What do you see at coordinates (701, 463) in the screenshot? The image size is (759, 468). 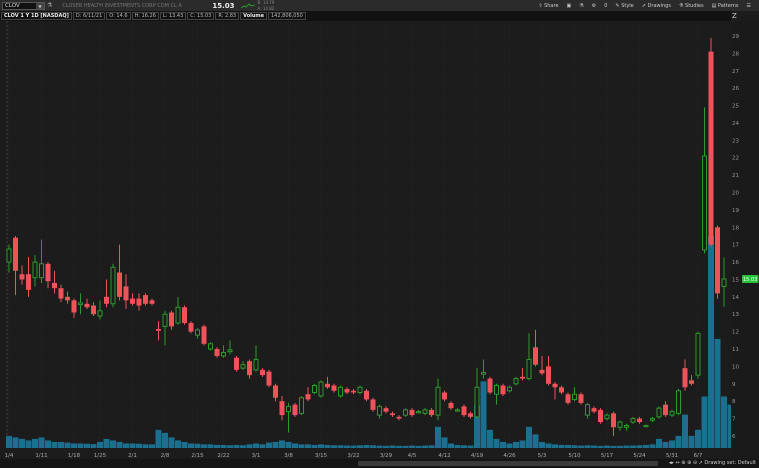 I see `cursor-icon: ➚` at bounding box center [701, 463].